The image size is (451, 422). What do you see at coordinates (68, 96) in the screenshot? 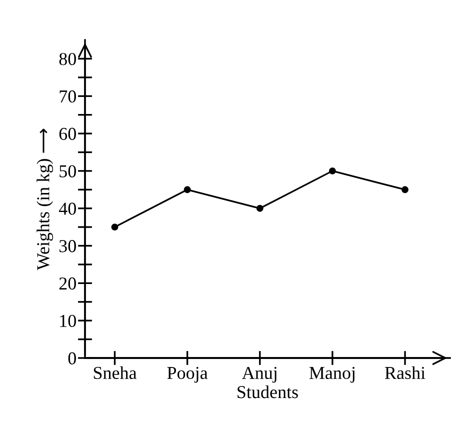
I see `y-tick-label: 70` at bounding box center [68, 96].